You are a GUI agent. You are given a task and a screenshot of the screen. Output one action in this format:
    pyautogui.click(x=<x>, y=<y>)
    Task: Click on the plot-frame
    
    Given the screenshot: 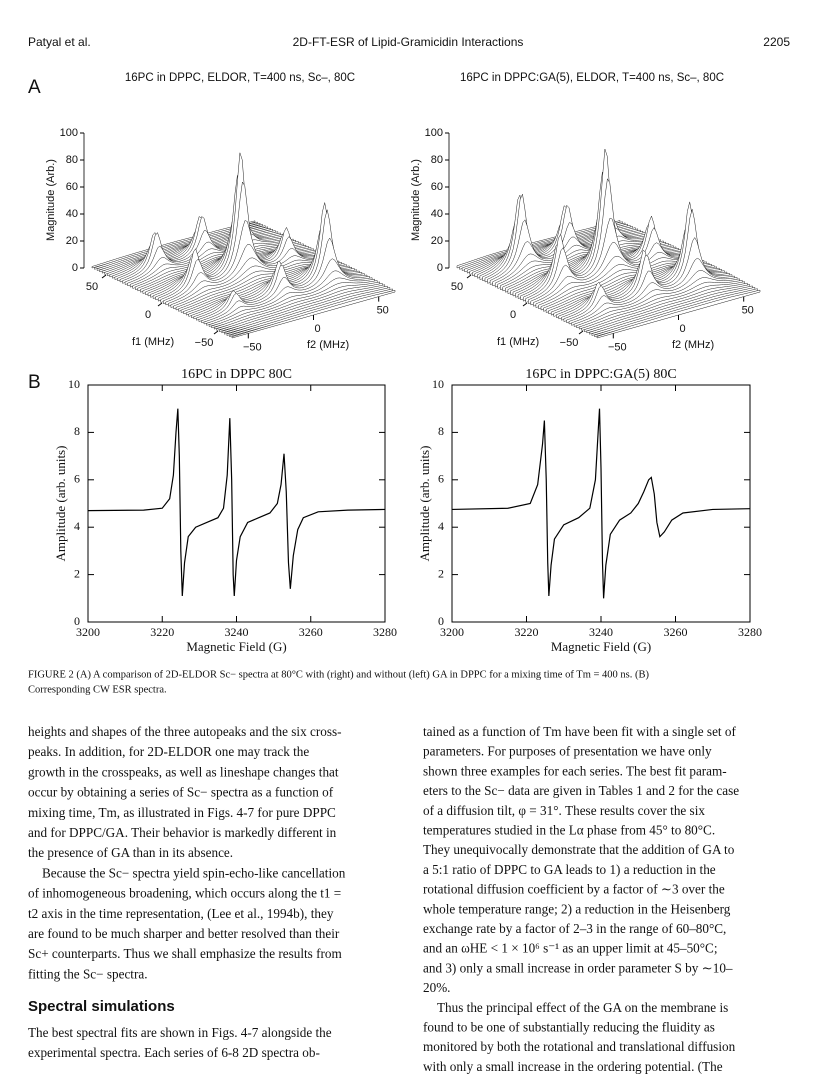 What is the action you would take?
    pyautogui.click(x=236, y=503)
    